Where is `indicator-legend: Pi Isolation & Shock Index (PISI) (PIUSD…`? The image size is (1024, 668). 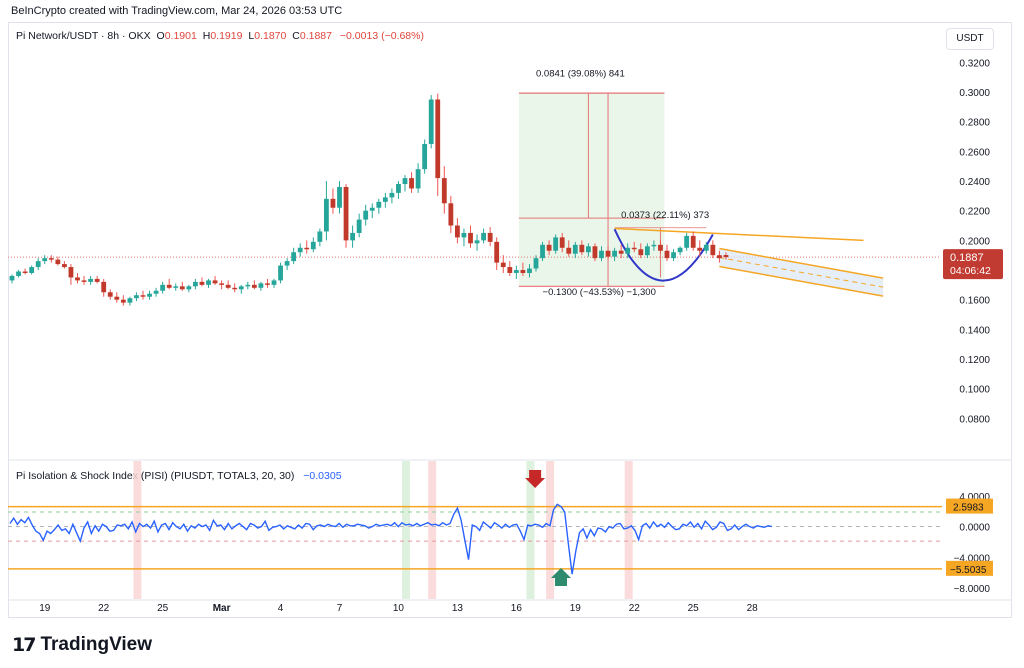
indicator-legend: Pi Isolation & Shock Index (PISI) (PIUSD… is located at coordinates (179, 476).